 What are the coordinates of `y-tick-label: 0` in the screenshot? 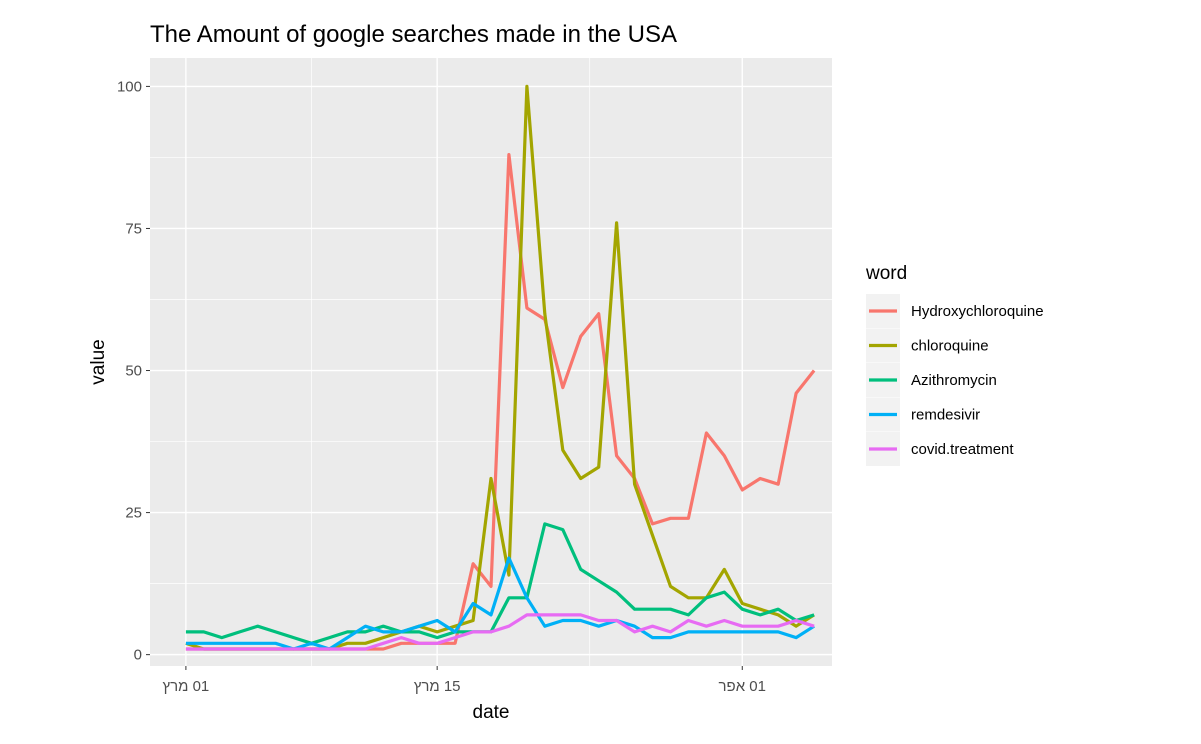 It's located at (138, 655).